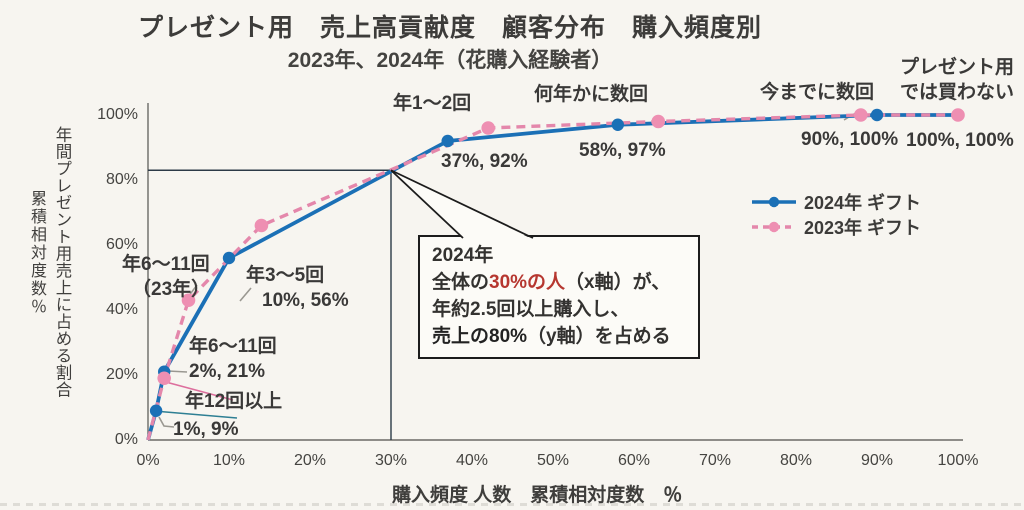  I want to click on callout-box, so click(559, 297).